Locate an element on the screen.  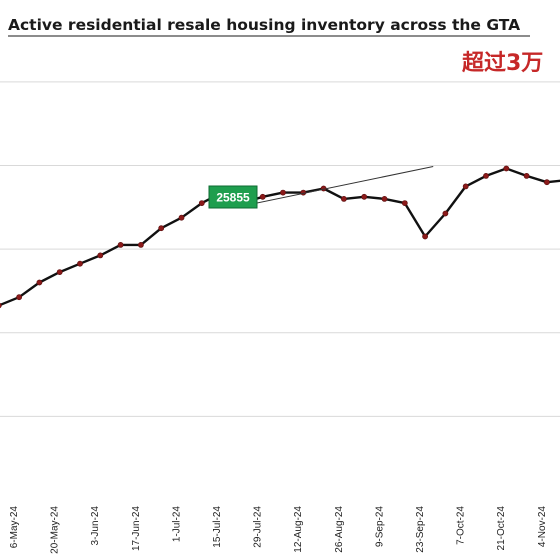
x-tick-label: 3-Jun-24 is located at coordinates (95, 526).